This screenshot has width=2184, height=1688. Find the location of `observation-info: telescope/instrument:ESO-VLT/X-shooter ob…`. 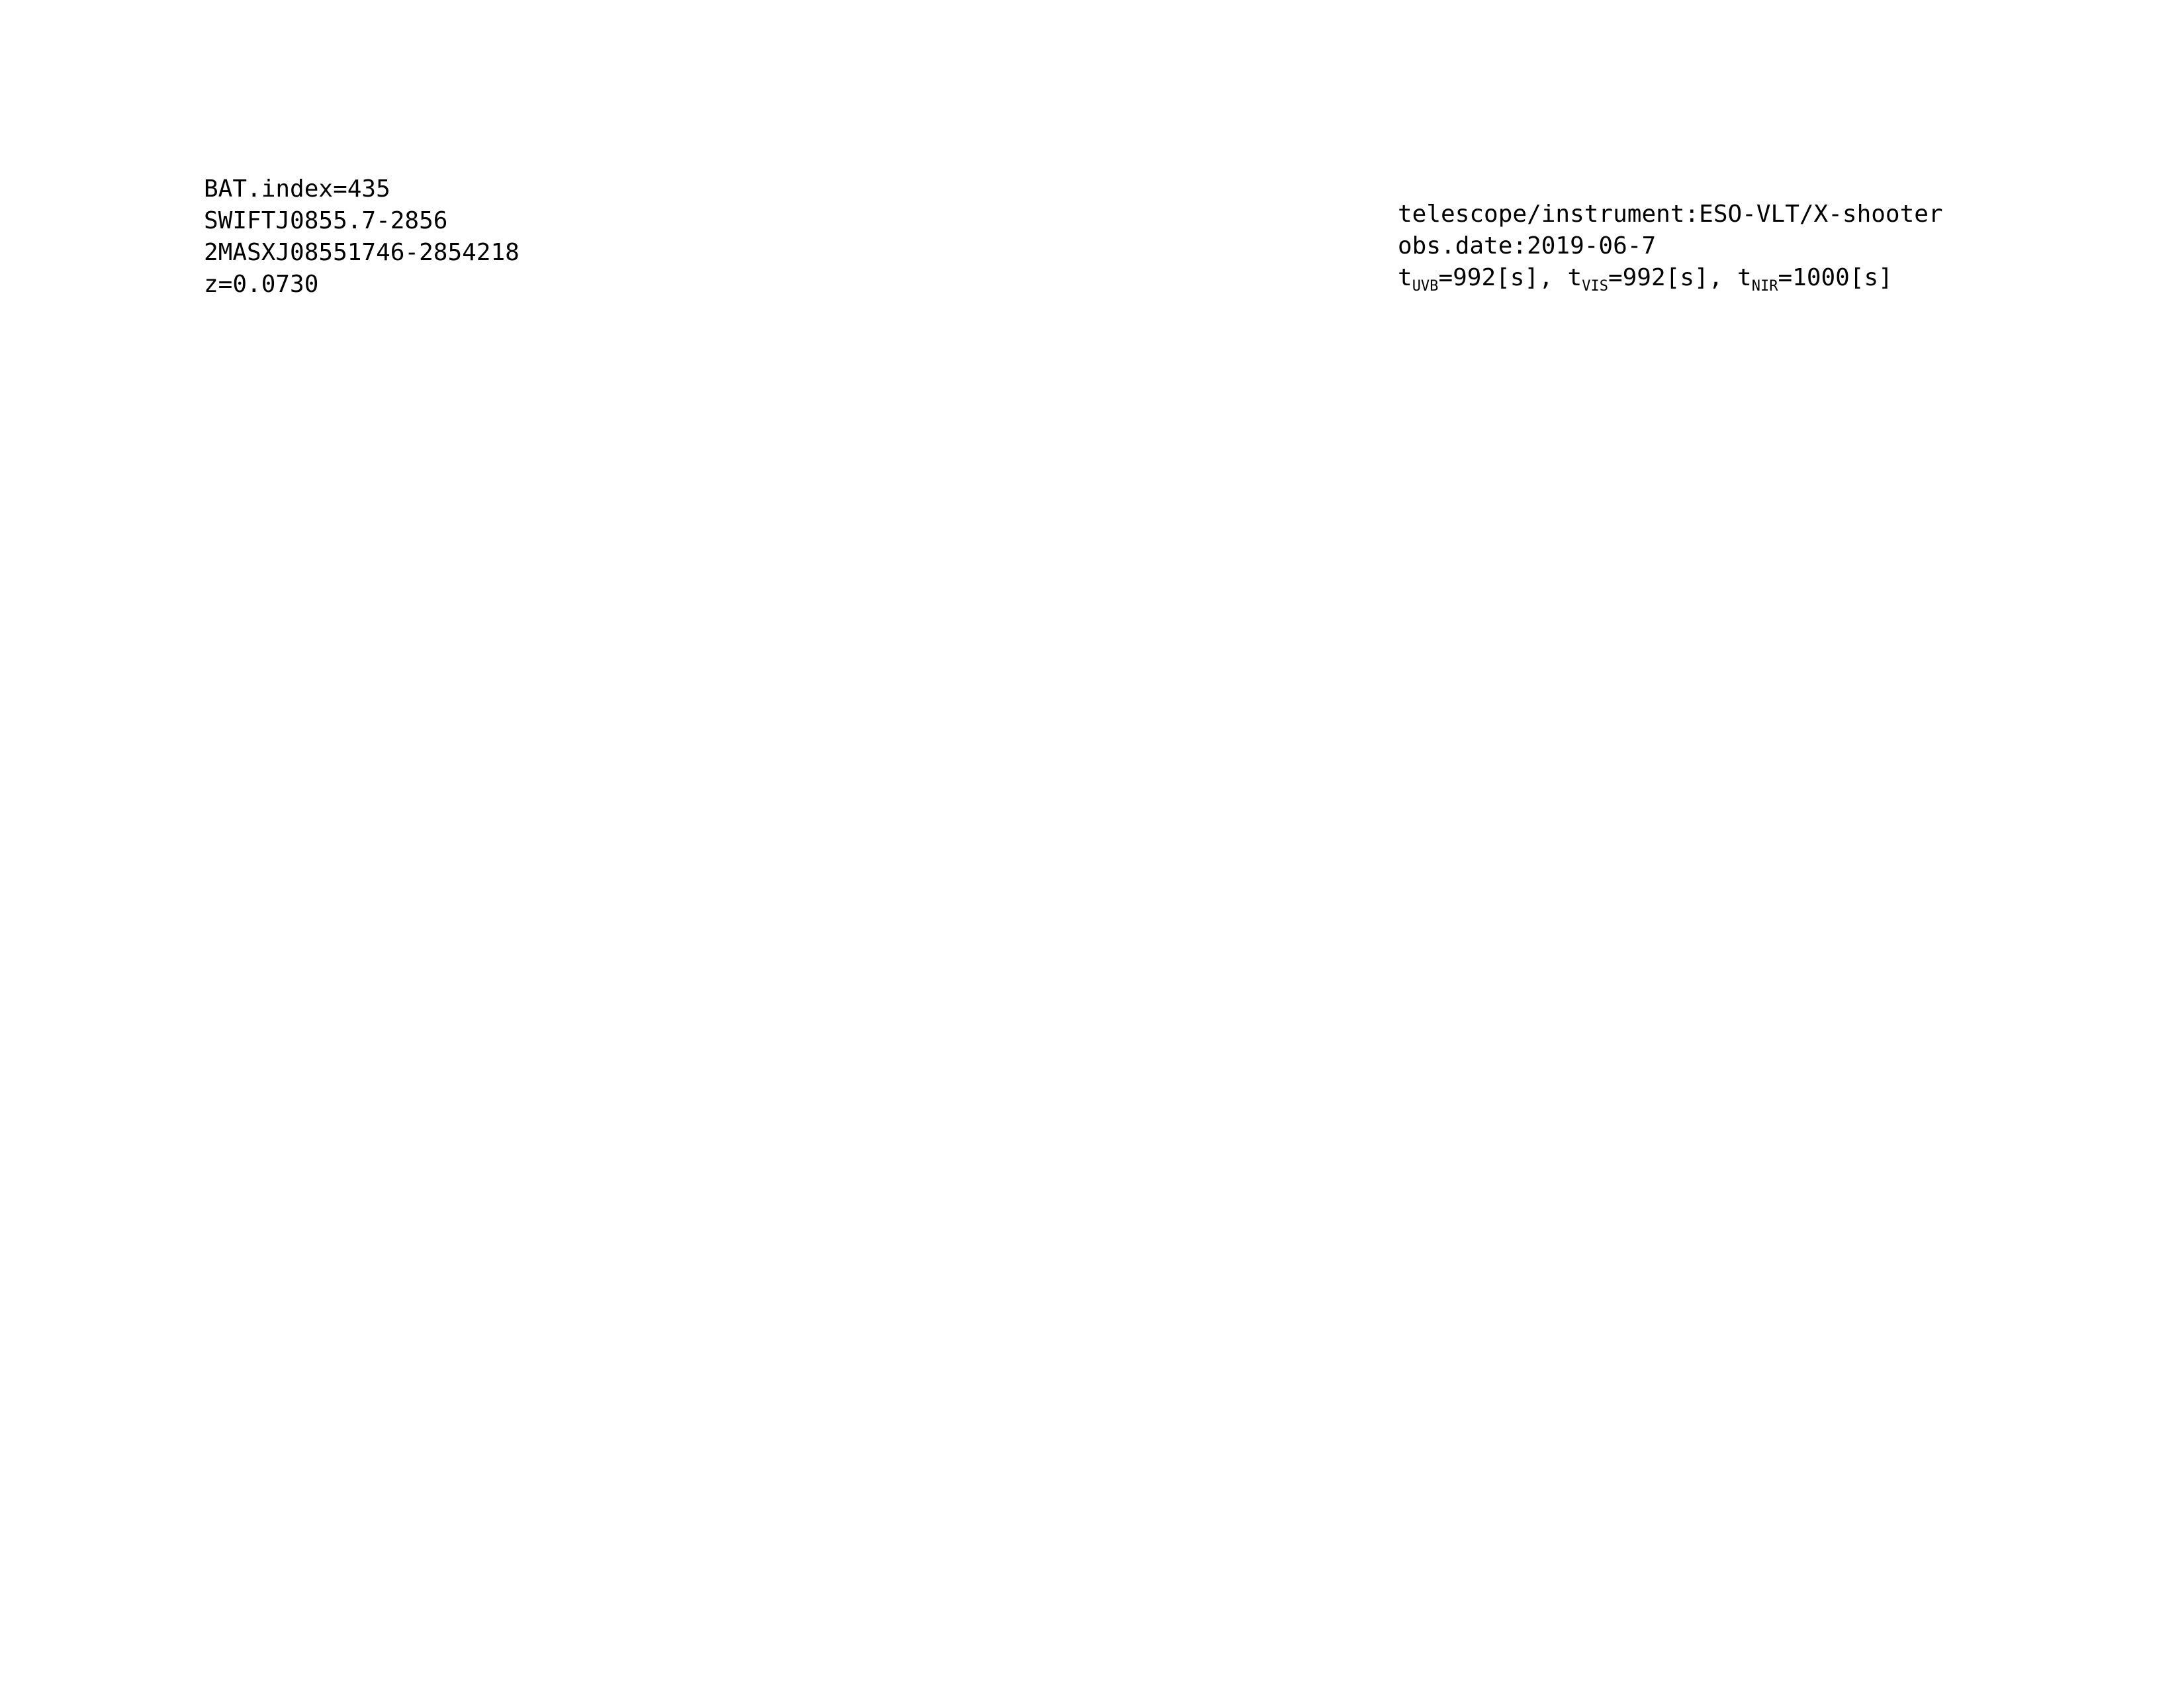

observation-info: telescope/instrument:ESO-VLT/X-shooter ob… is located at coordinates (1670, 251).